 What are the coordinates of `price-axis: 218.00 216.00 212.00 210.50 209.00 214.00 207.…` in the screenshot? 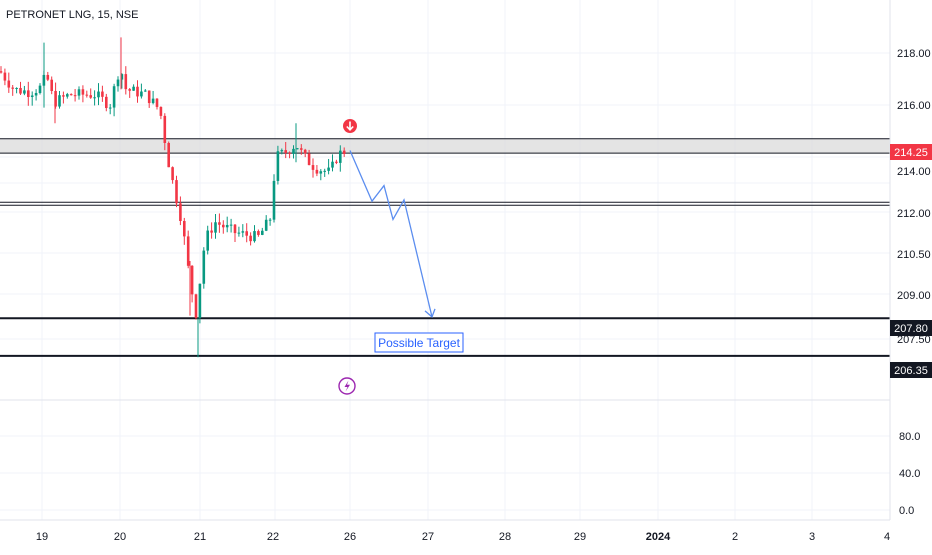 It's located at (914, 197).